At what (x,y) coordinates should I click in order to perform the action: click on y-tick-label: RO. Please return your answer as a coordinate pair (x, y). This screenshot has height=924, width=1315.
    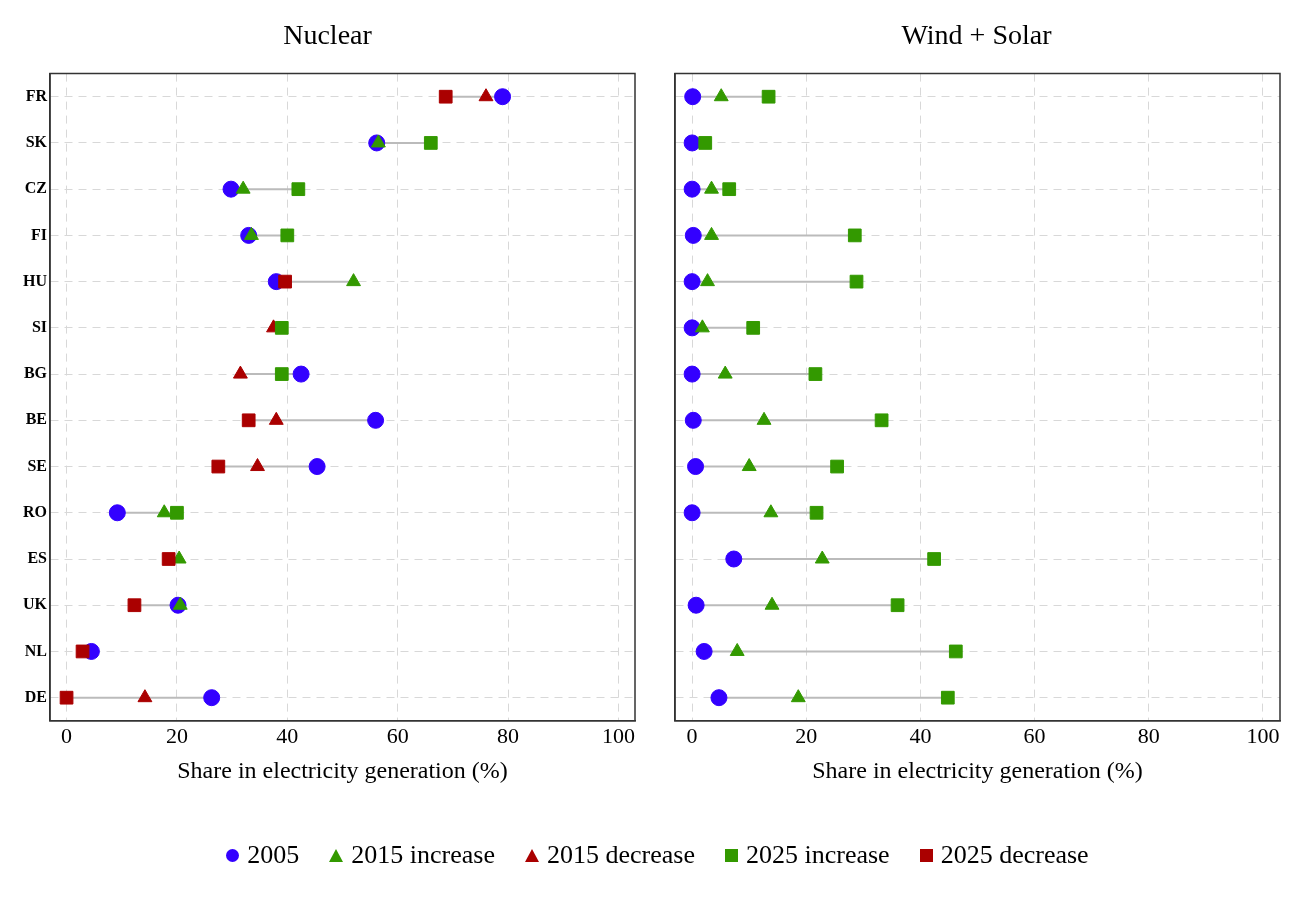
    Looking at the image, I should click on (35, 511).